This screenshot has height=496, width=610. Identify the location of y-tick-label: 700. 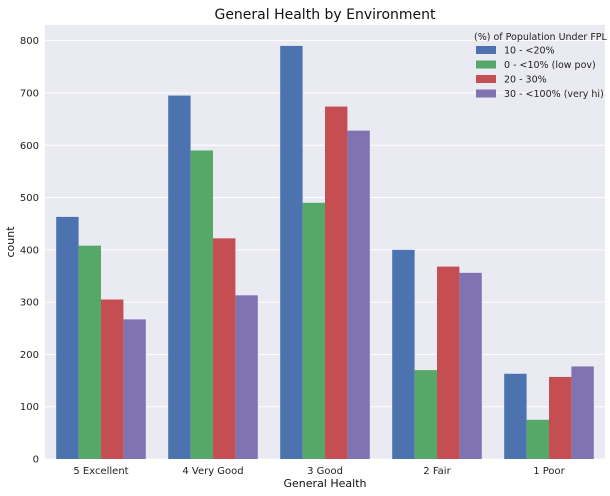
(29, 93).